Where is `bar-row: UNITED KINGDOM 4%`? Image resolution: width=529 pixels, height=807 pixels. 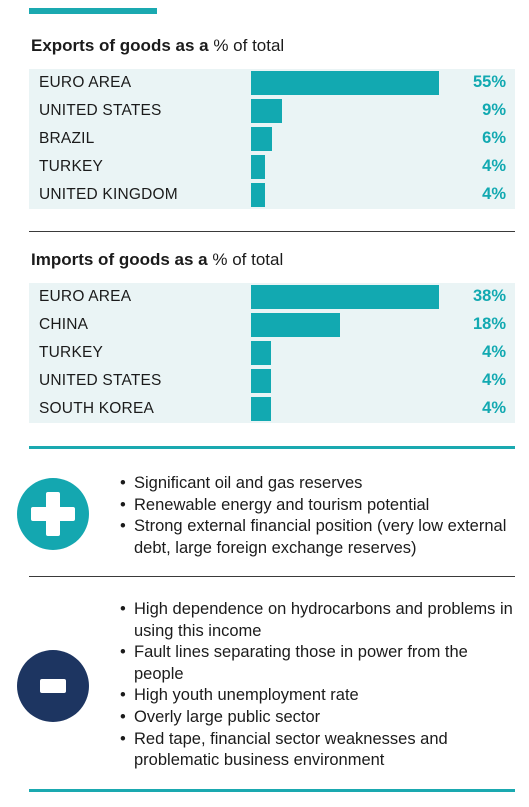 bar-row: UNITED KINGDOM 4% is located at coordinates (272, 195).